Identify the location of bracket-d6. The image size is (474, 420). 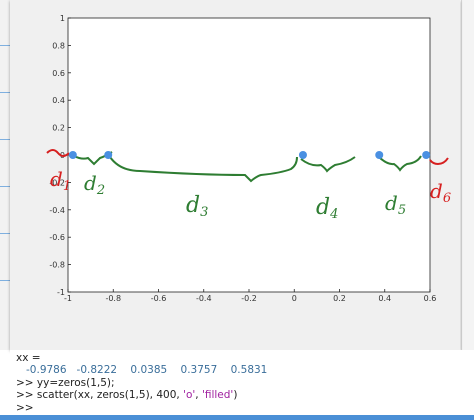
(439, 161).